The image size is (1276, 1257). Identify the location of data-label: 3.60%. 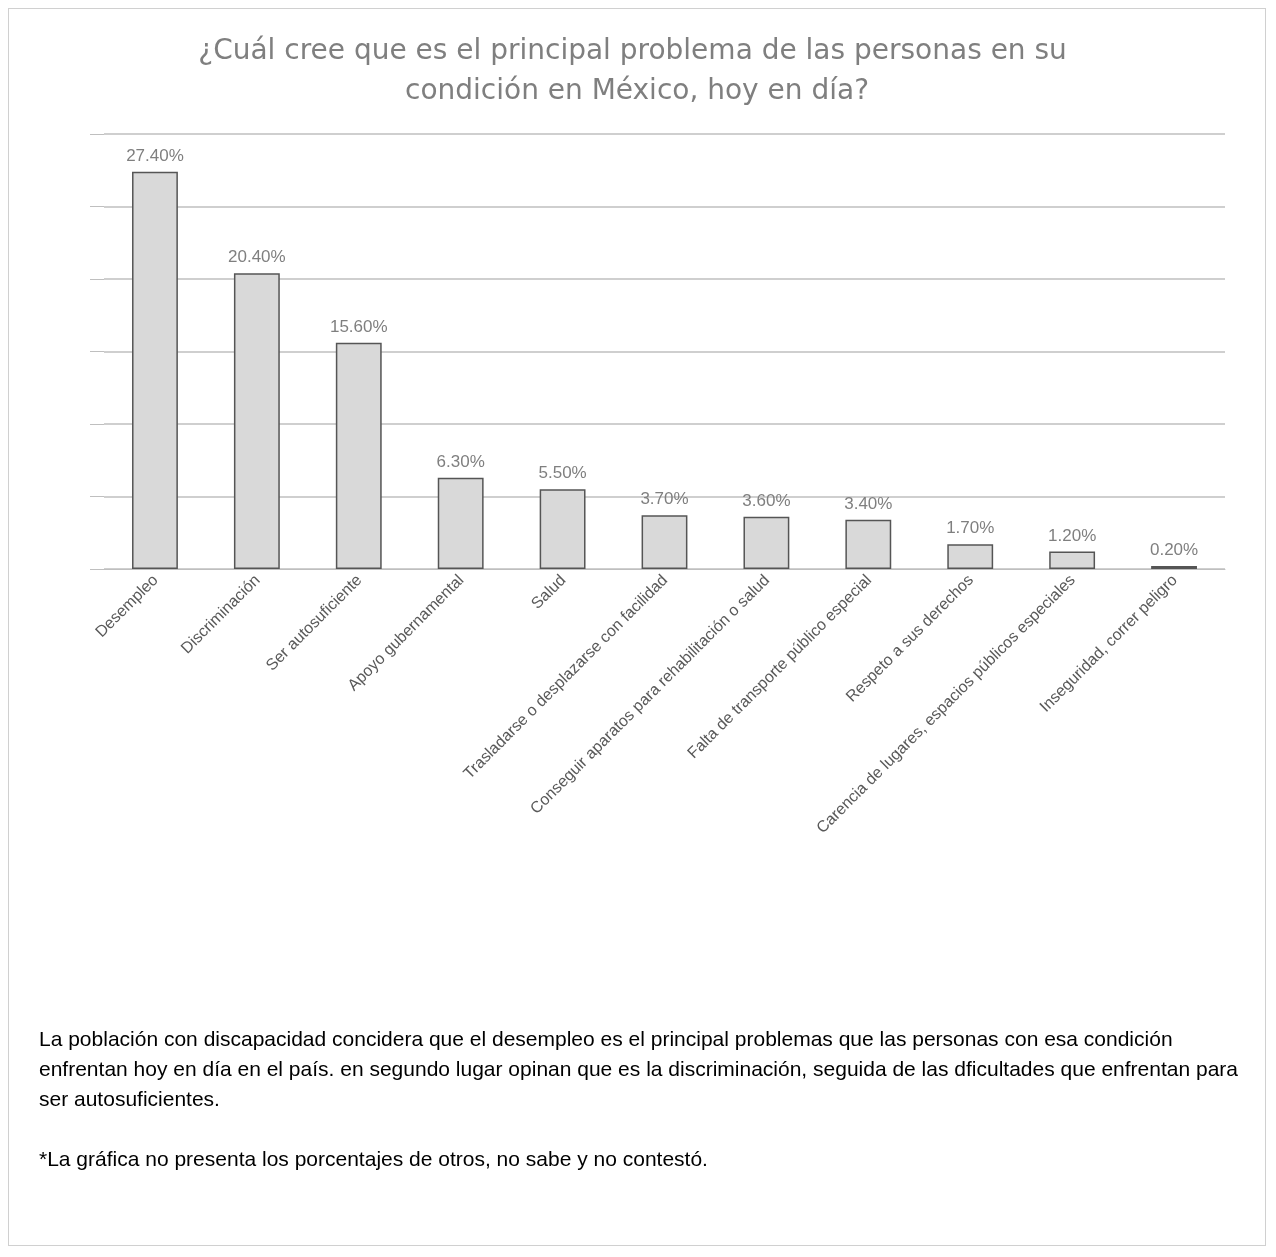
(766, 500).